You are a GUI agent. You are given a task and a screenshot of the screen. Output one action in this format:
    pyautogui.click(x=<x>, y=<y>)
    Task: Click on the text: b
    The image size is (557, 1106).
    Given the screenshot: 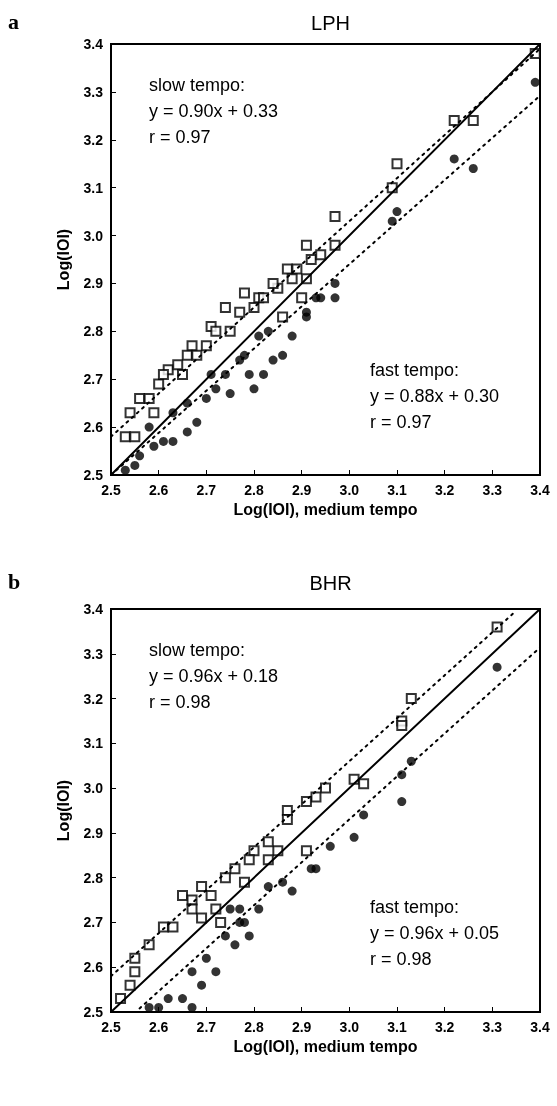 What is the action you would take?
    pyautogui.click(x=14, y=581)
    